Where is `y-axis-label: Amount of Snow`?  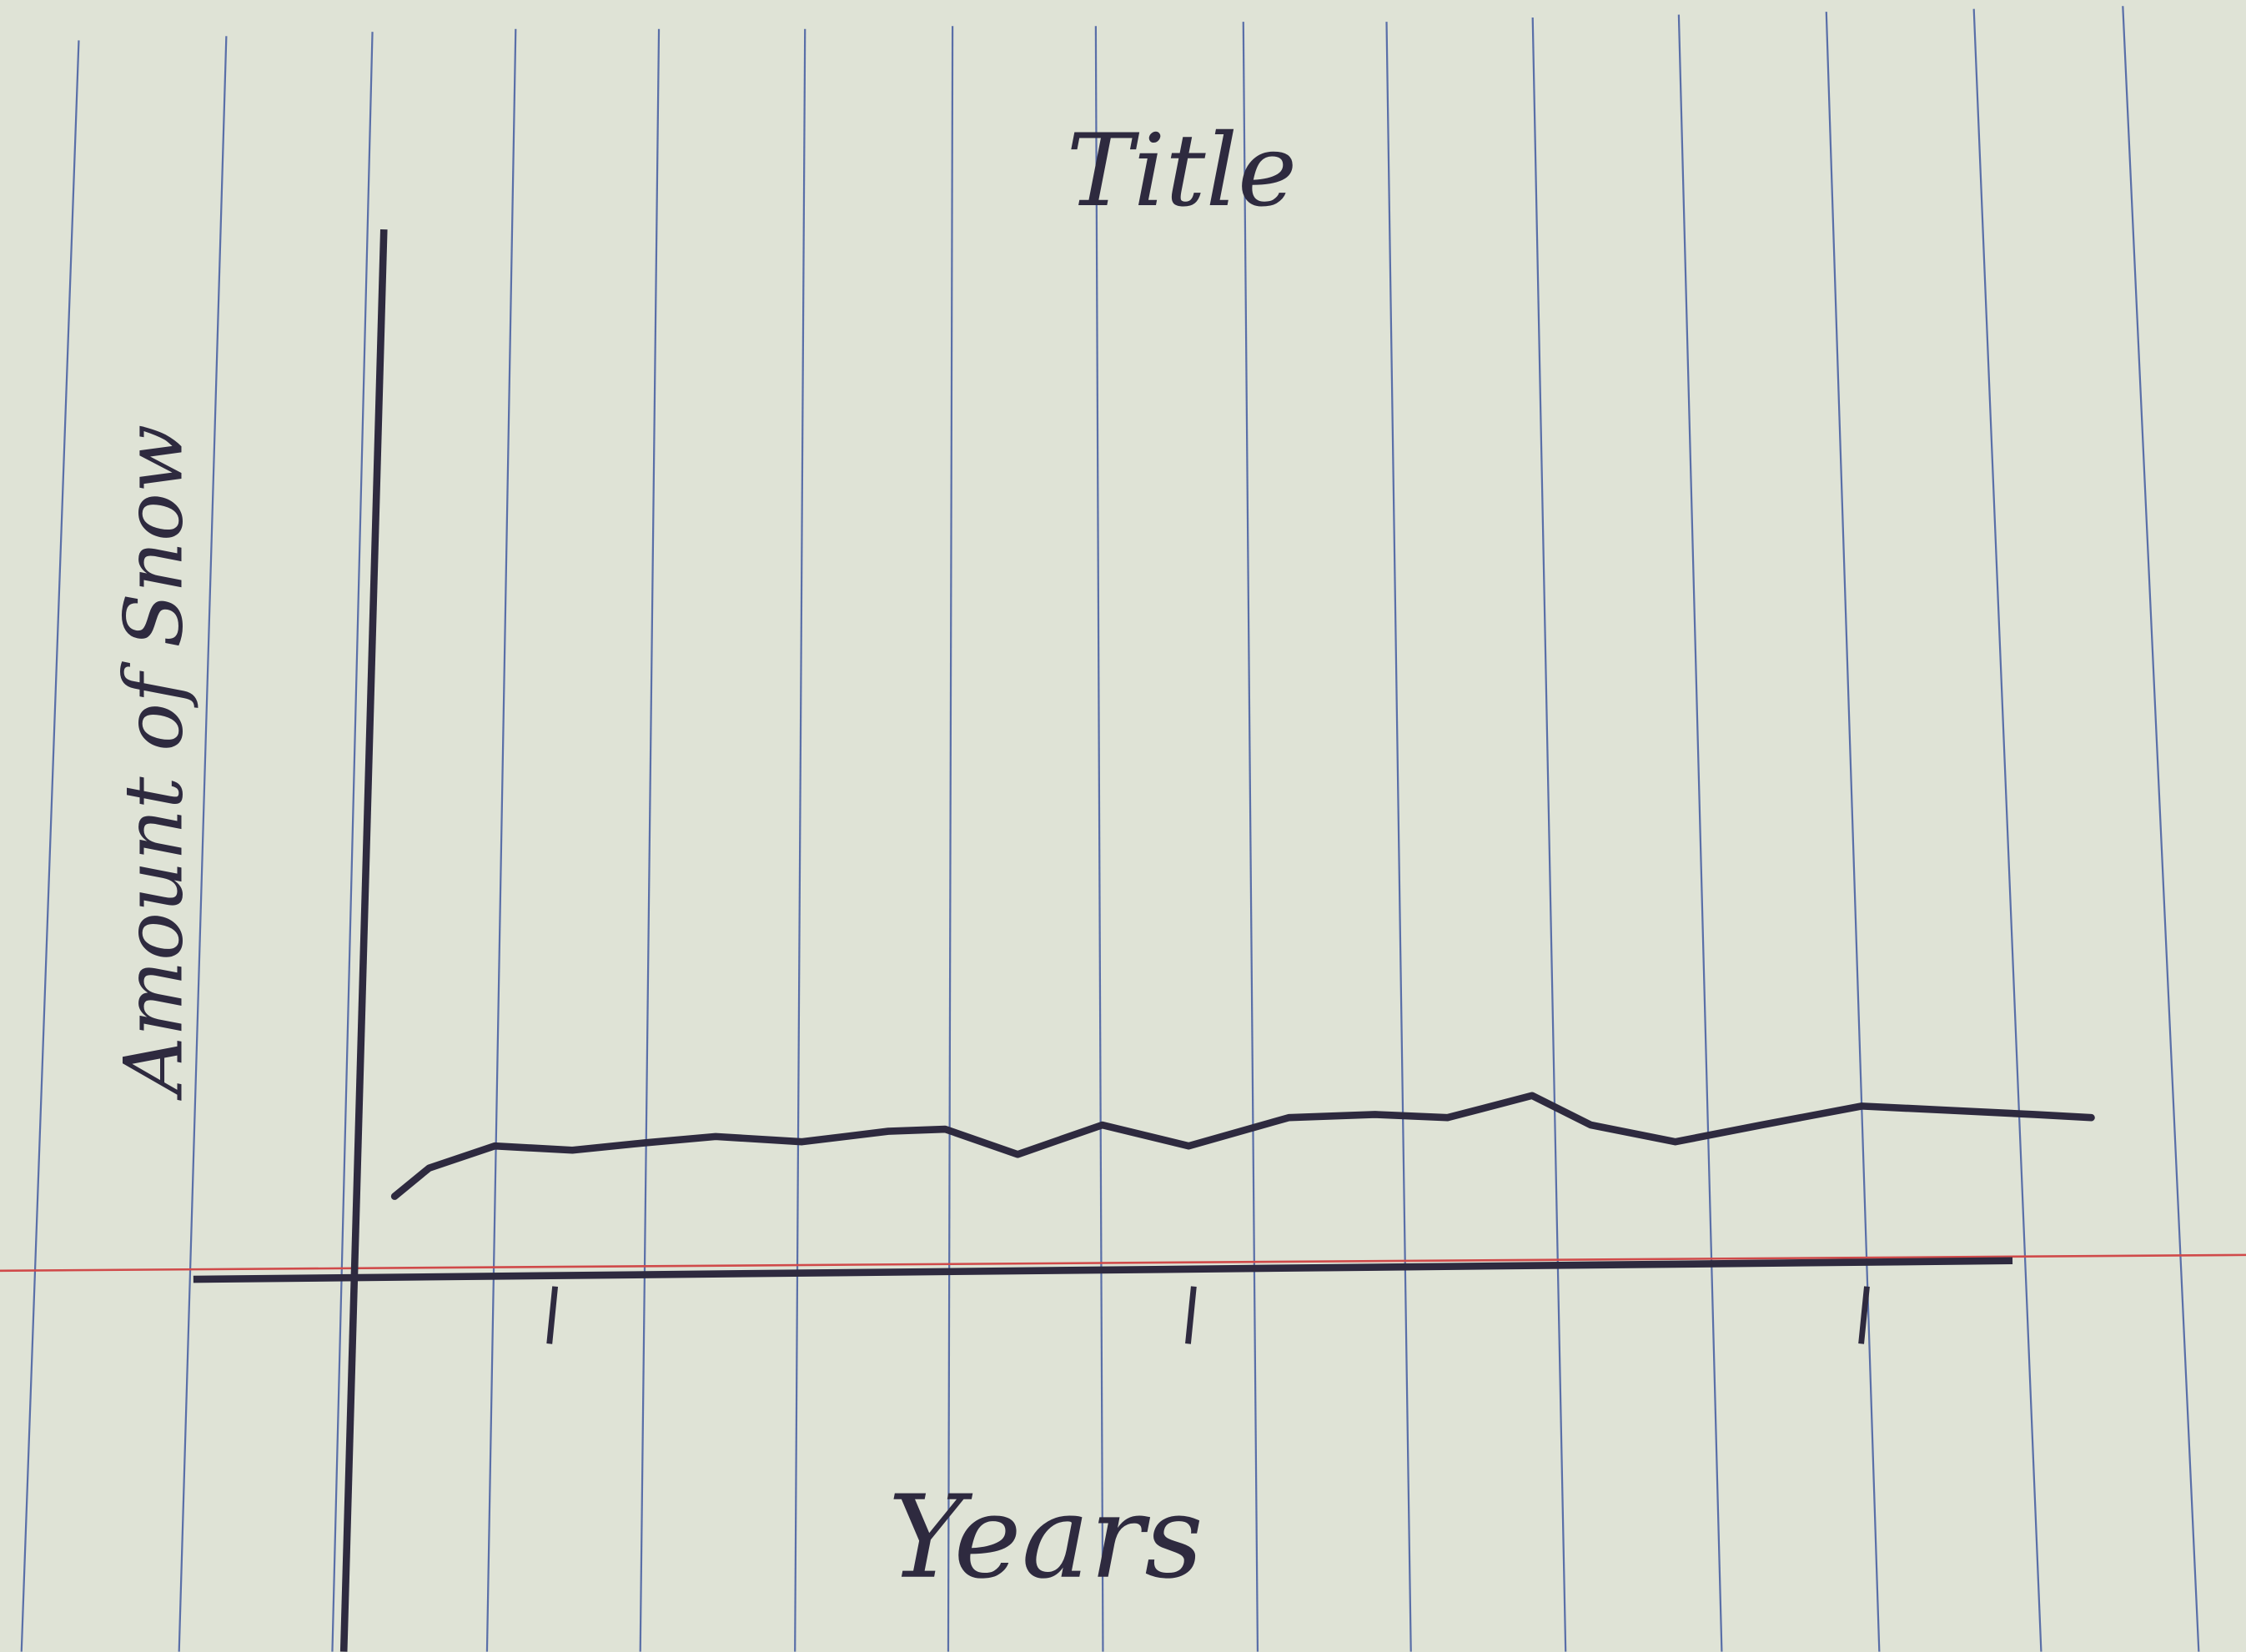 y-axis-label: Amount of Snow is located at coordinates (153, 763).